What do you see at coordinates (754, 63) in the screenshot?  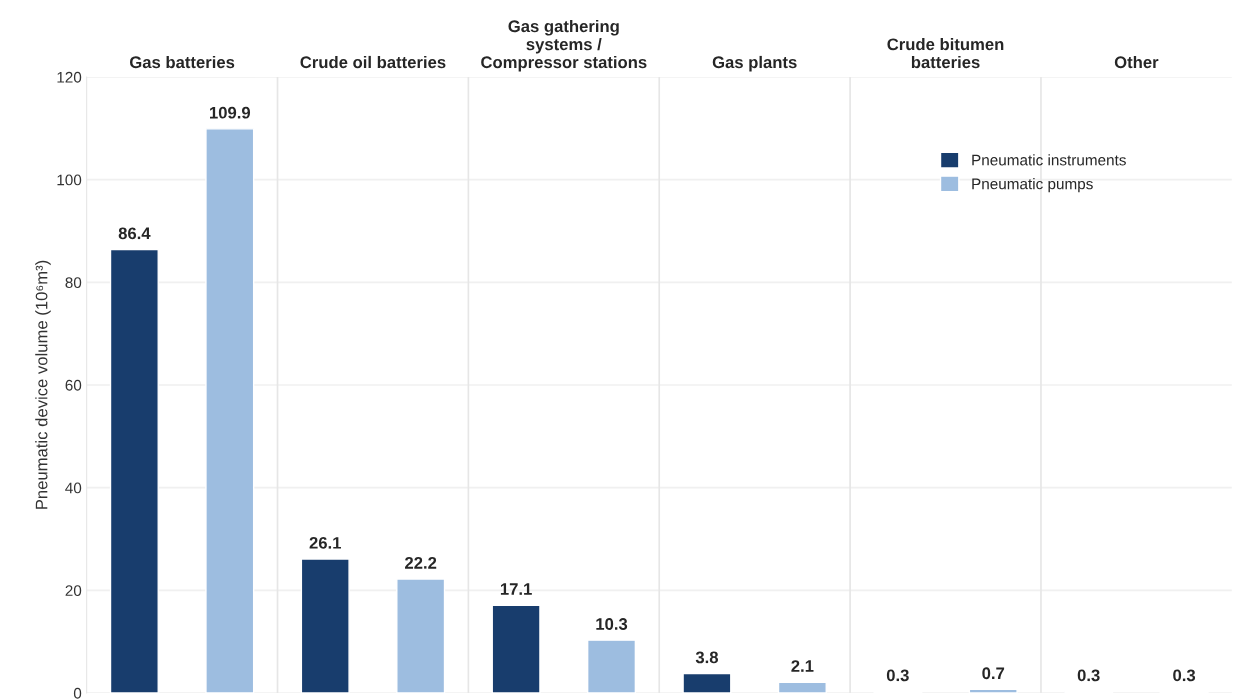 I see `x-tick-label: Gas plants` at bounding box center [754, 63].